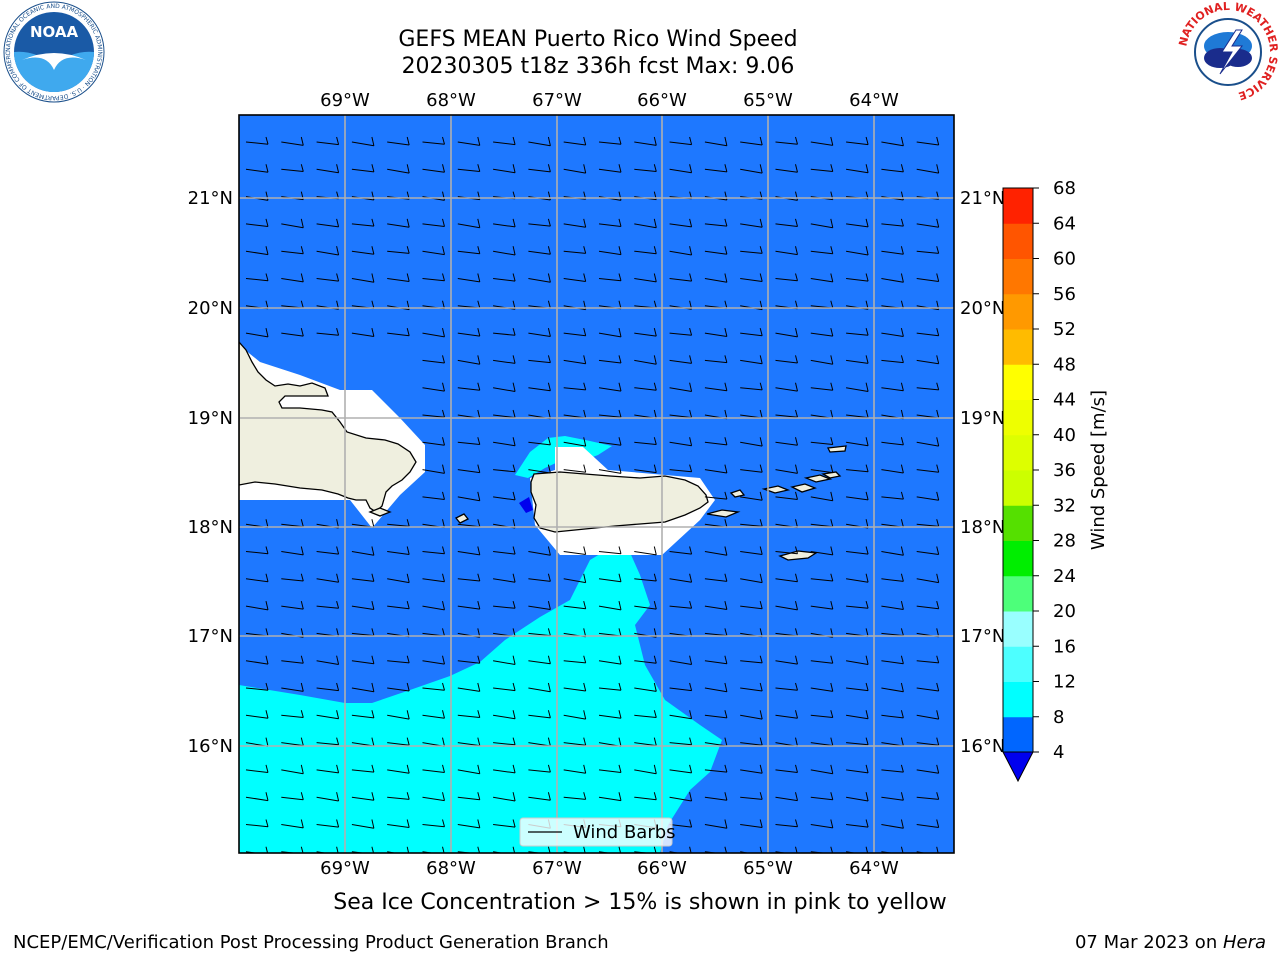 This screenshot has height=960, width=1280. Describe the element at coordinates (768, 100) in the screenshot. I see `lon-label: 65°W` at that location.